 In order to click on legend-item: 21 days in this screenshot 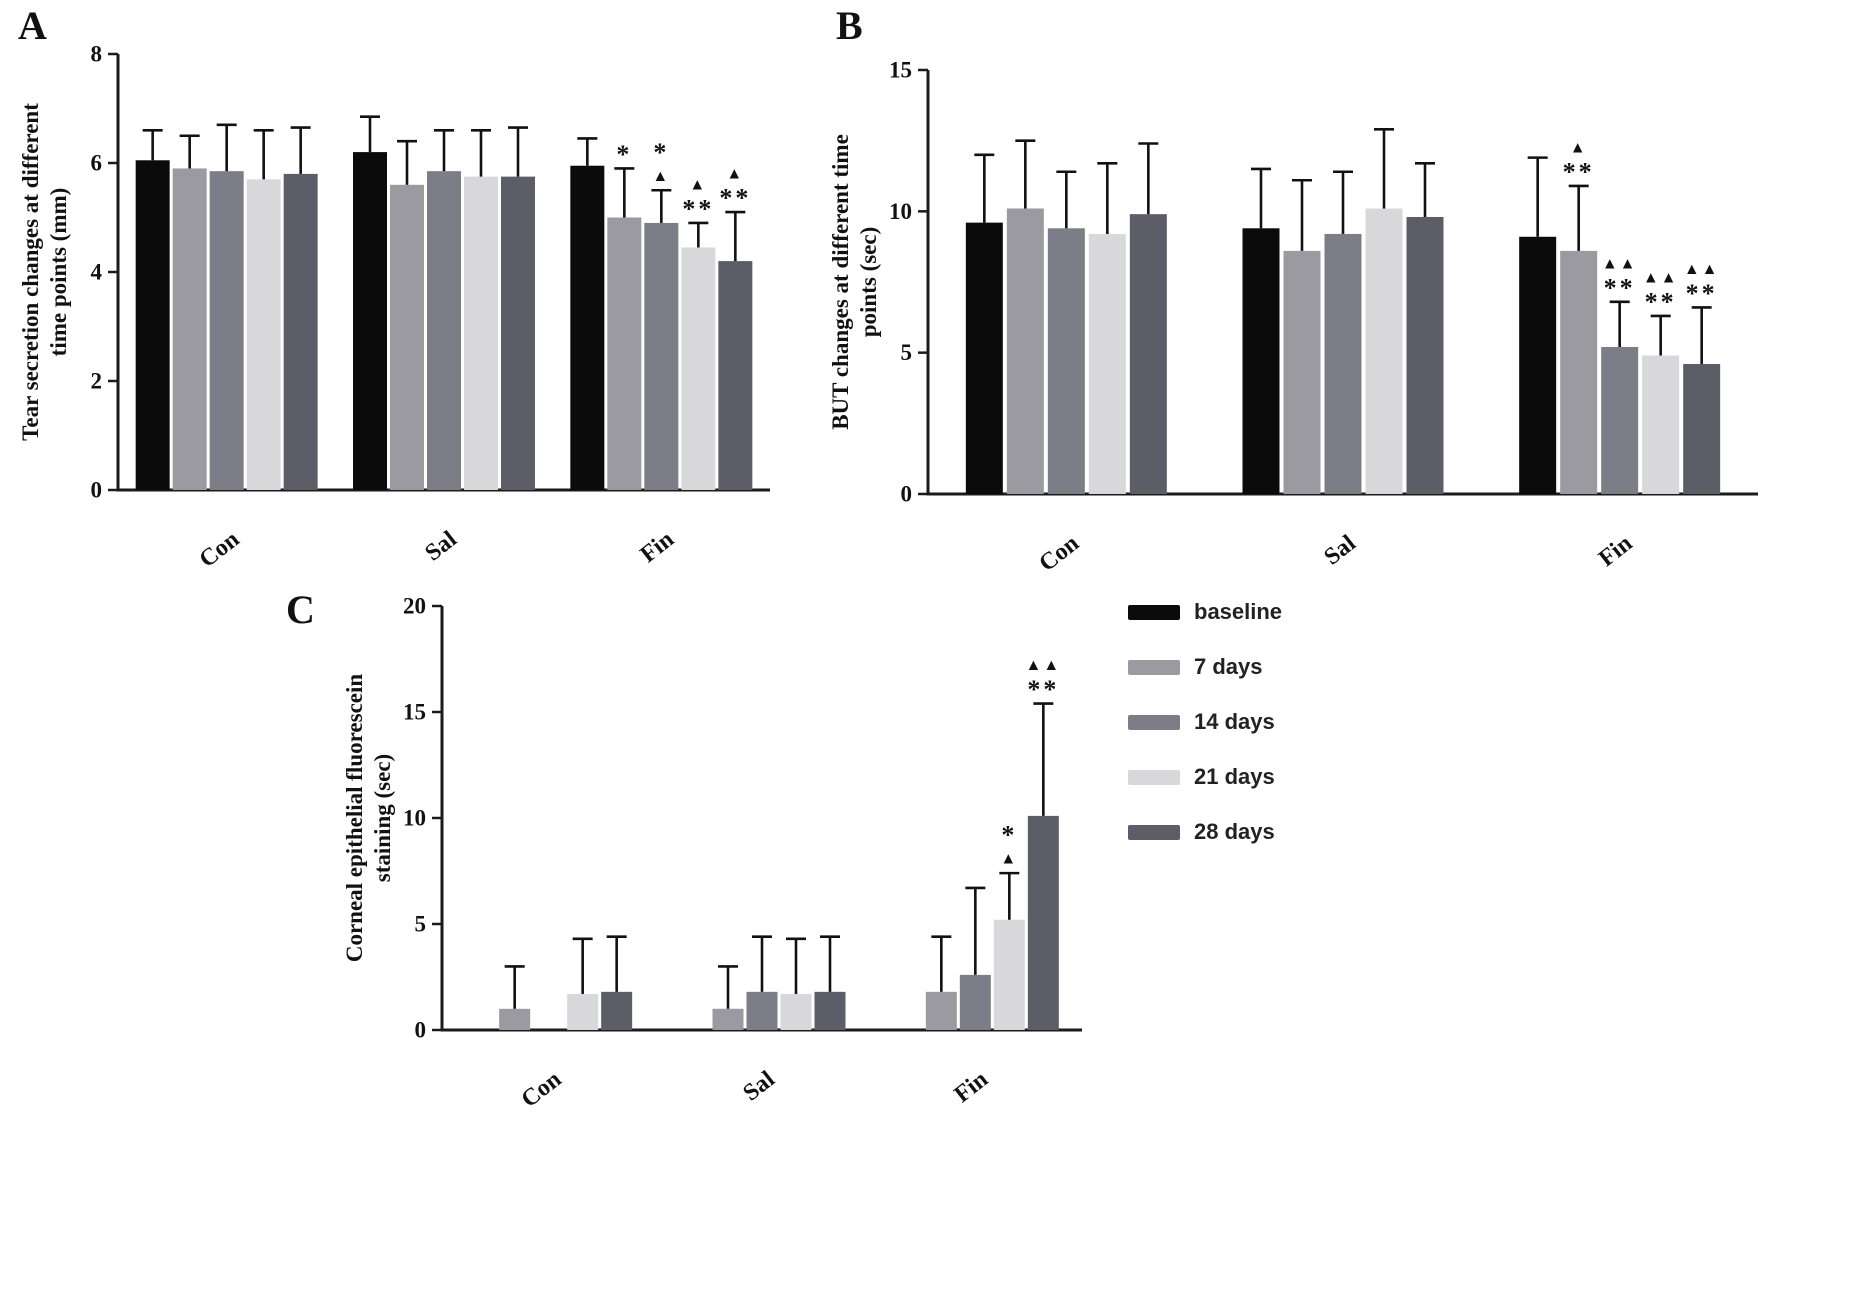, I will do `click(1205, 776)`.